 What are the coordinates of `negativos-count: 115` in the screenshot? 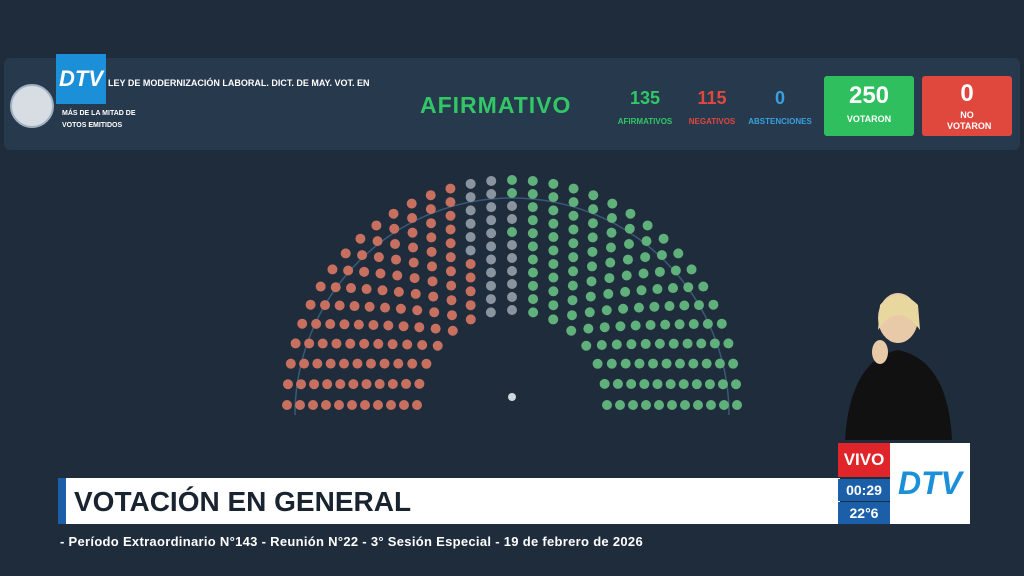 It's located at (712, 98).